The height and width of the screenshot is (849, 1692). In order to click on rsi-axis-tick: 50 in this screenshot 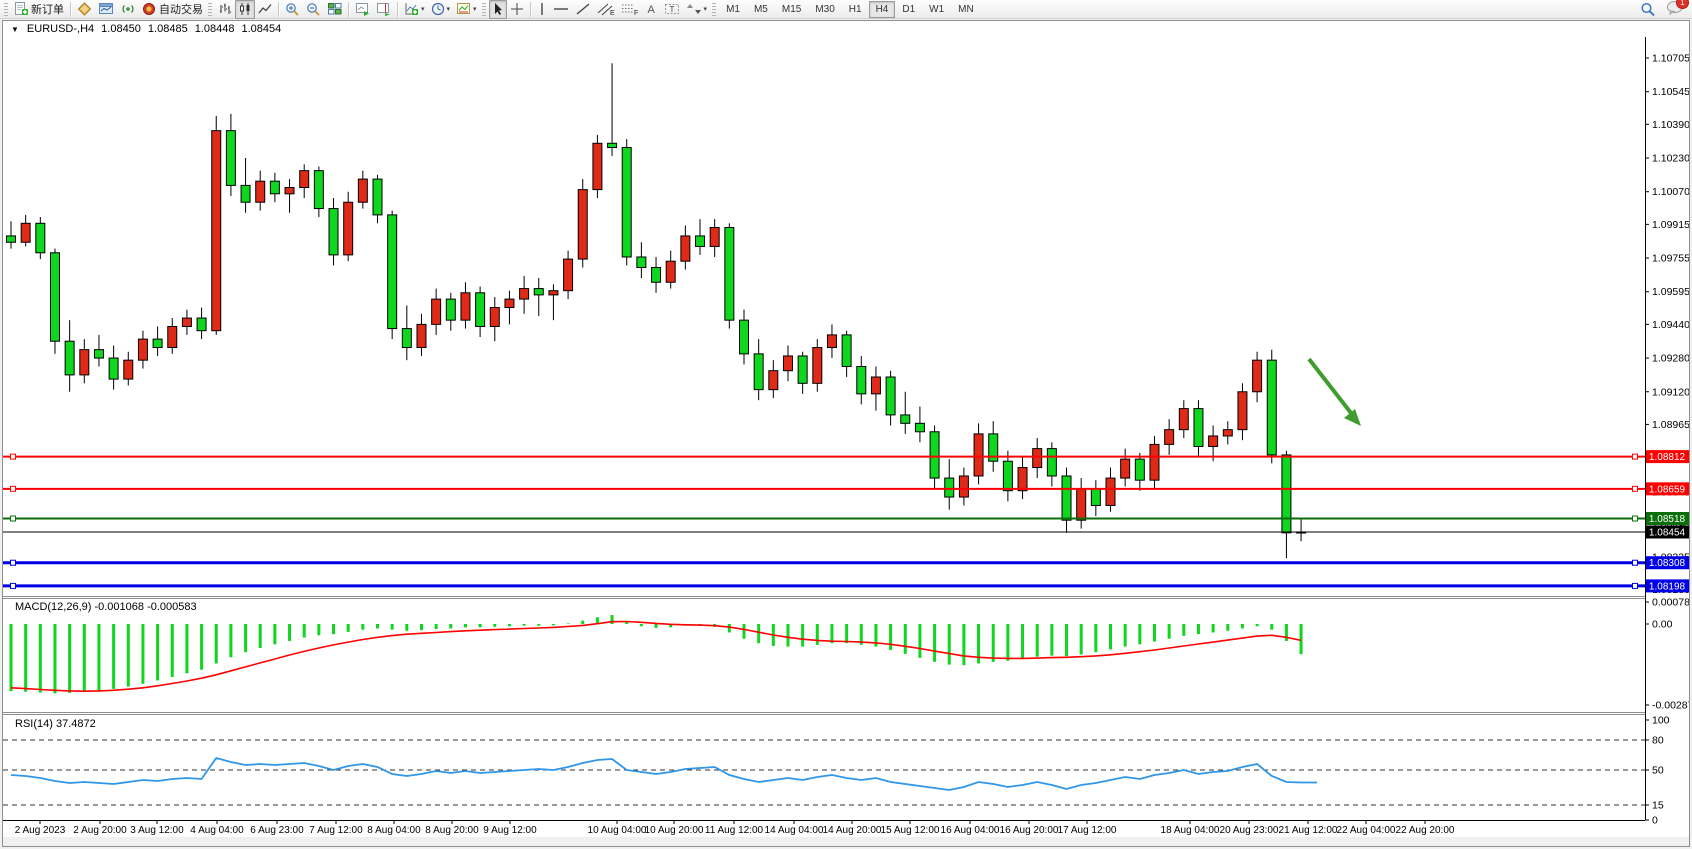, I will do `click(1658, 771)`.